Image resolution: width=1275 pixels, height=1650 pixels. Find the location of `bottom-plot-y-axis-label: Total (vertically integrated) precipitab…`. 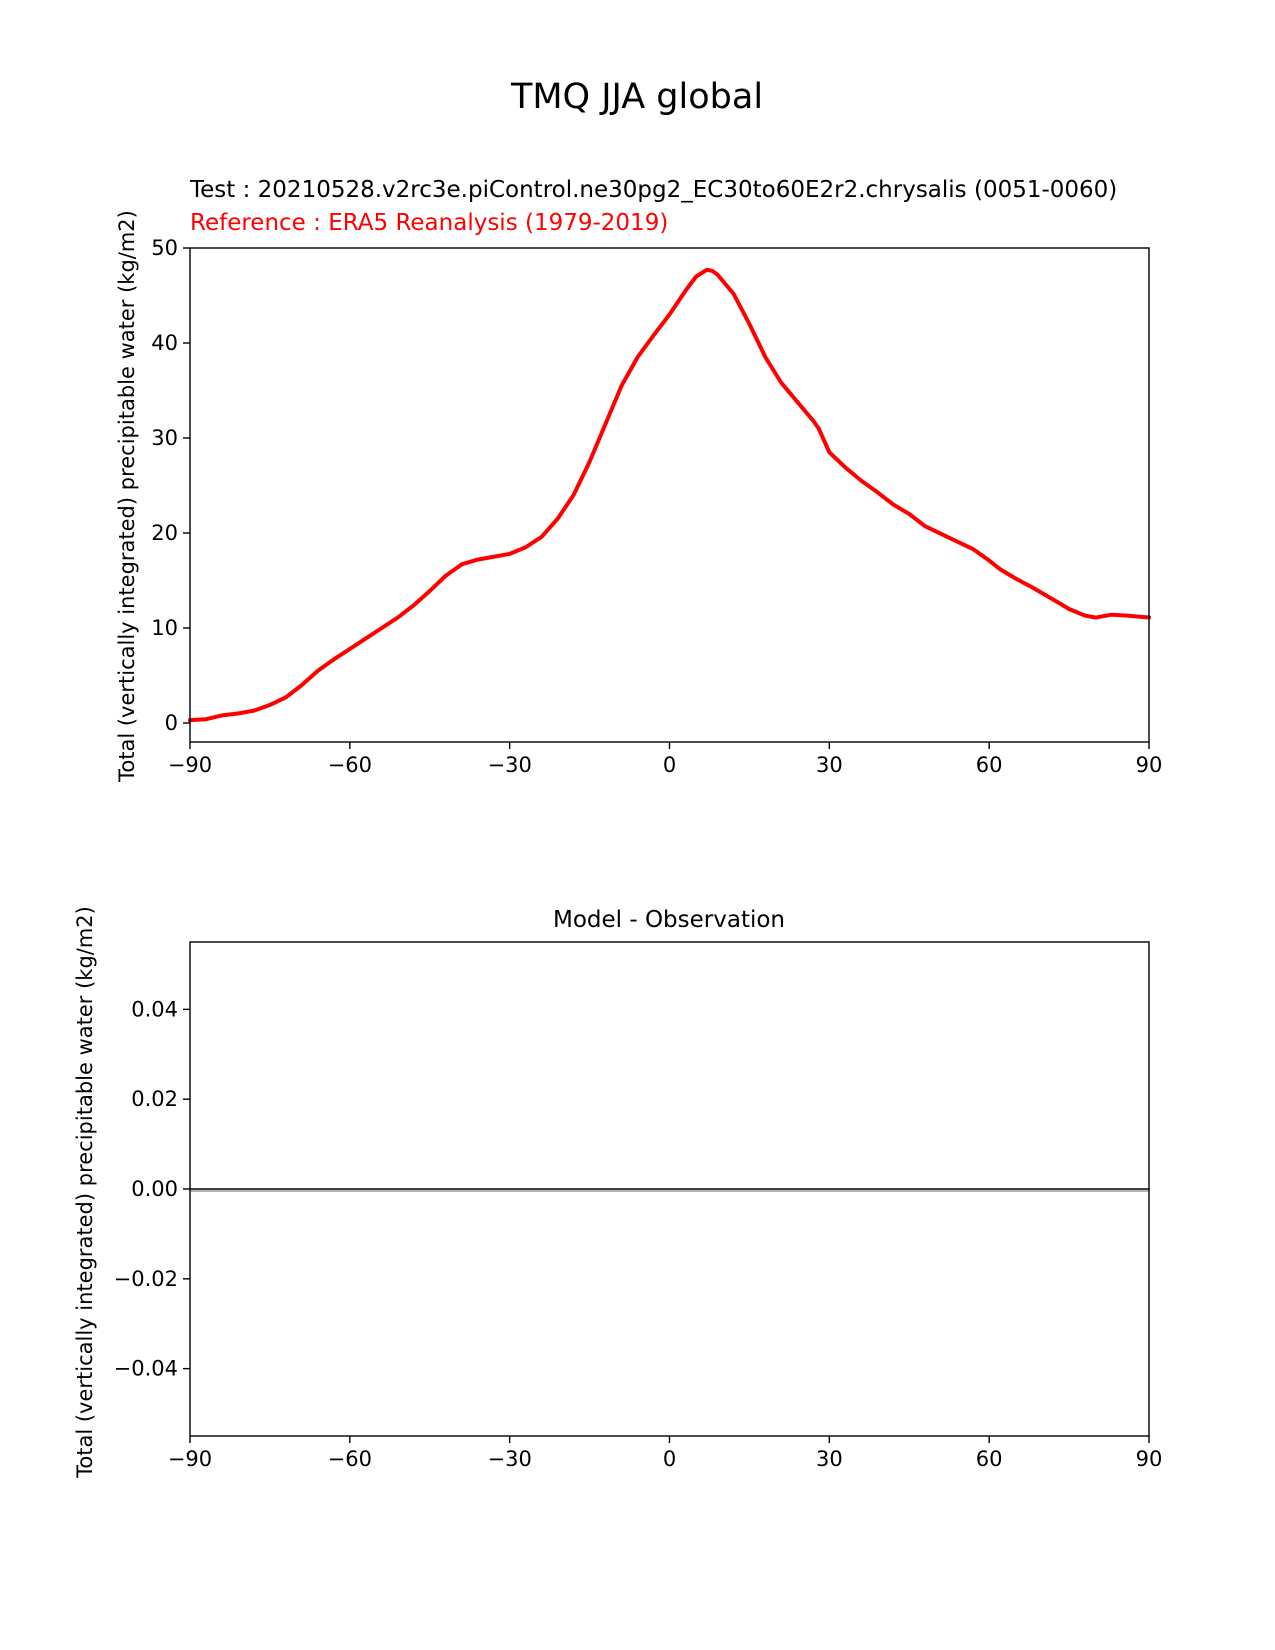

bottom-plot-y-axis-label: Total (vertically integrated) precipitab… is located at coordinates (85, 1192).